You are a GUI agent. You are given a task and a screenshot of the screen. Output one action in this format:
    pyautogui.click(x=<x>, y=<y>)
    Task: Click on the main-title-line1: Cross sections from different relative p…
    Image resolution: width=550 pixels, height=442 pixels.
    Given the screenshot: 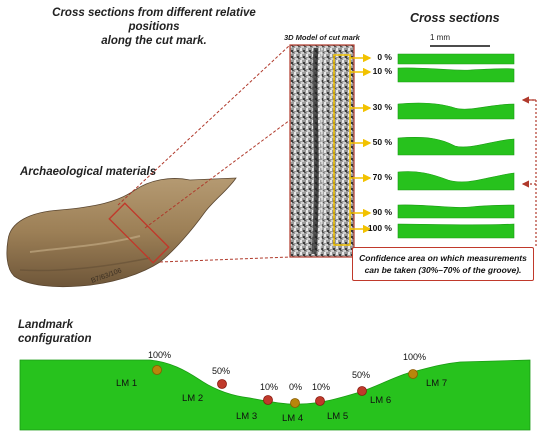 What is the action you would take?
    pyautogui.click(x=154, y=20)
    